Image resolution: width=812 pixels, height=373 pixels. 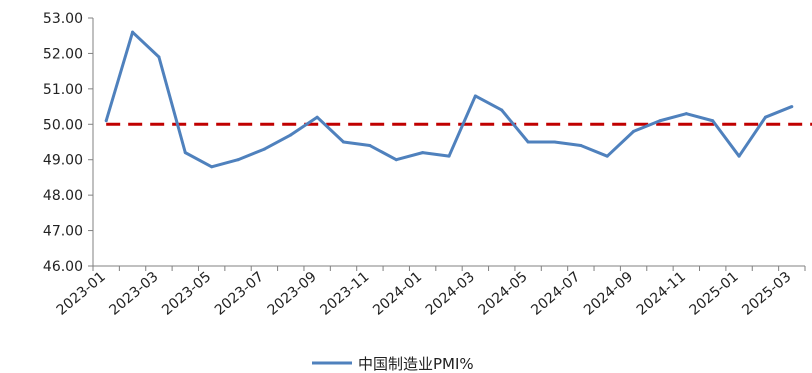 What do you see at coordinates (766, 294) in the screenshot?
I see `x-tick-label: 2025-03` at bounding box center [766, 294].